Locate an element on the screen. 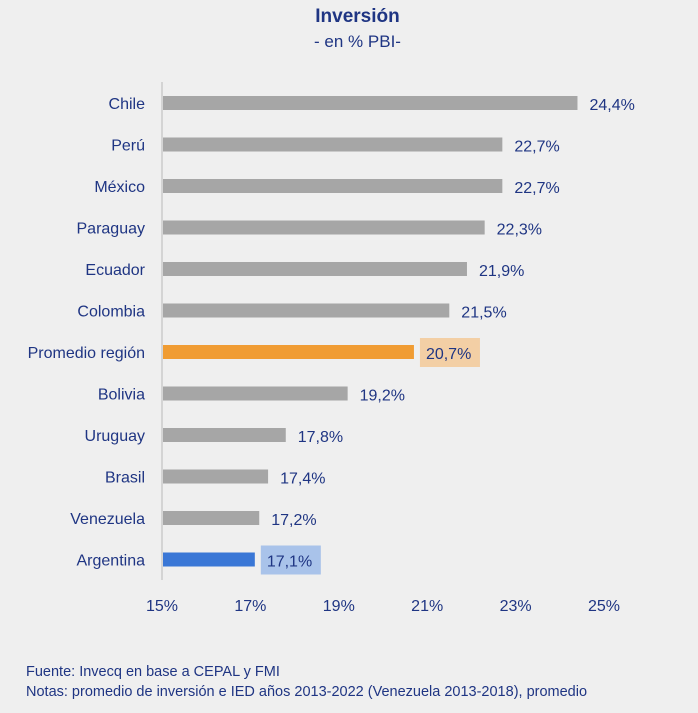 This screenshot has width=698, height=713. value-label: 21,9% is located at coordinates (501, 271).